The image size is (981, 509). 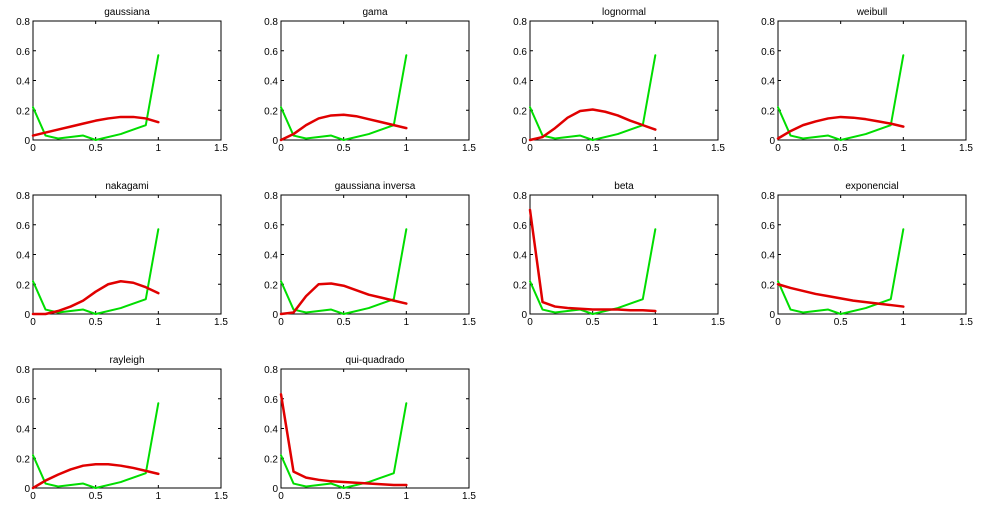 I want to click on subplot-2: lognormal 0 0.5 1 1.5 0 0.2 0.4 0.6 0.8, so click(x=619, y=80).